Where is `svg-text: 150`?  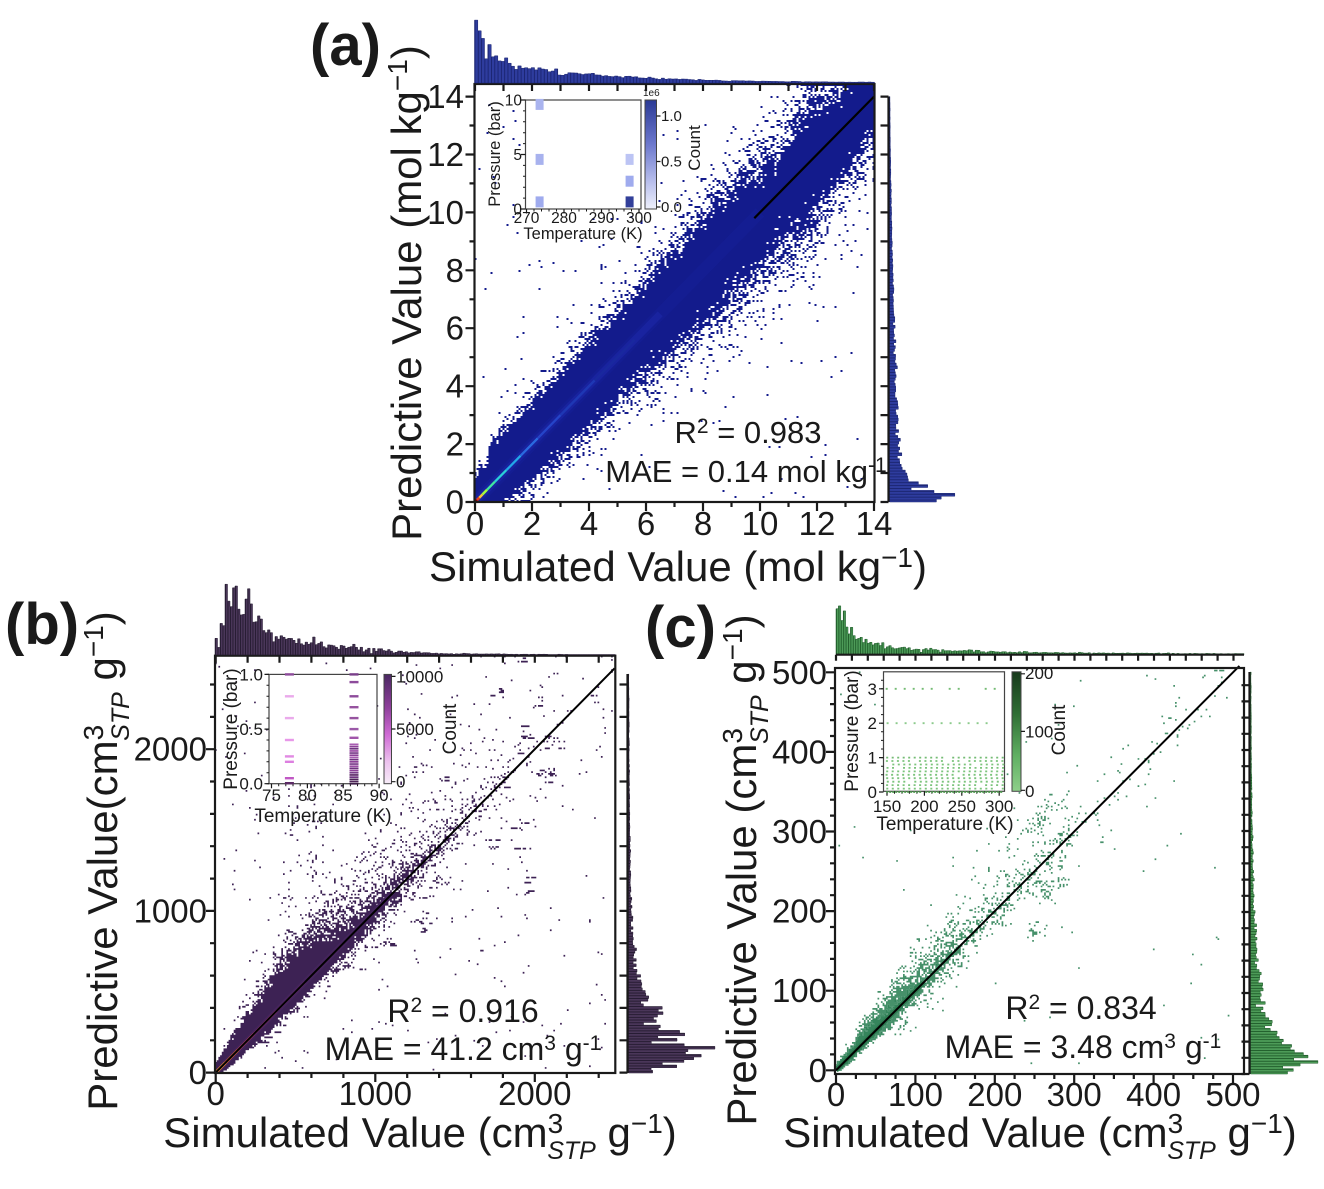 svg-text: 150 is located at coordinates (887, 806).